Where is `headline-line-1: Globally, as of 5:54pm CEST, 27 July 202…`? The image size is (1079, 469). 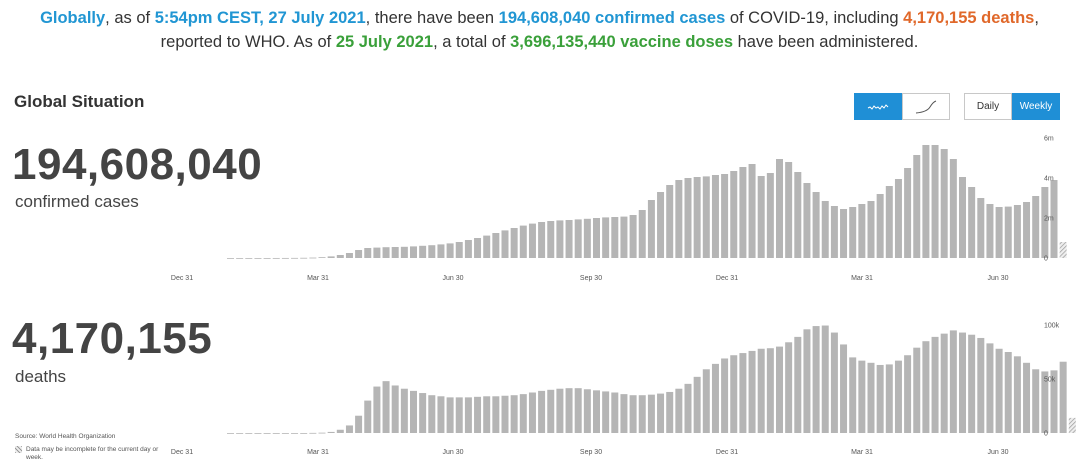 headline-line-1: Globally, as of 5:54pm CEST, 27 July 202… is located at coordinates (539, 18).